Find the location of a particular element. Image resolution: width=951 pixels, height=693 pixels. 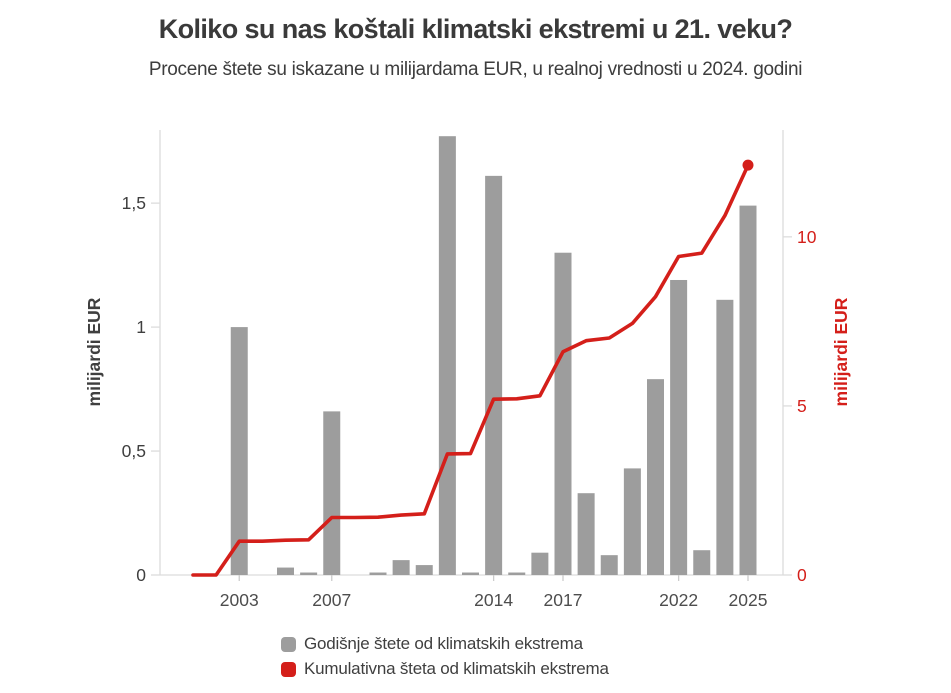

legend-item-cumulative: Kumulativna šteta od klimatskih ekstrema is located at coordinates (445, 669).